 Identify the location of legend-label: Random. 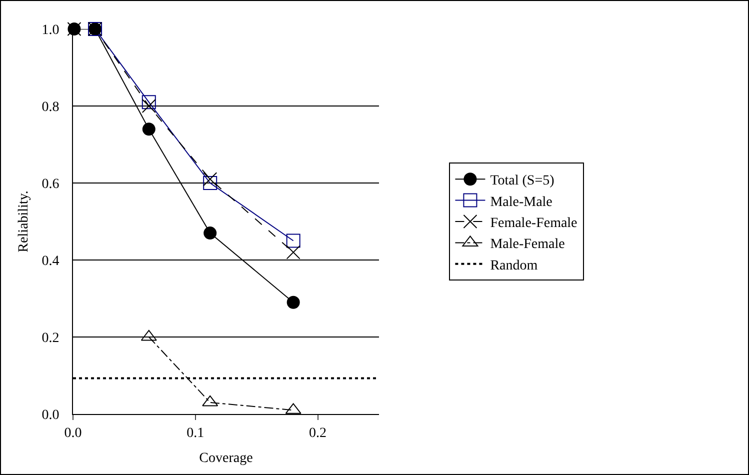
(514, 266).